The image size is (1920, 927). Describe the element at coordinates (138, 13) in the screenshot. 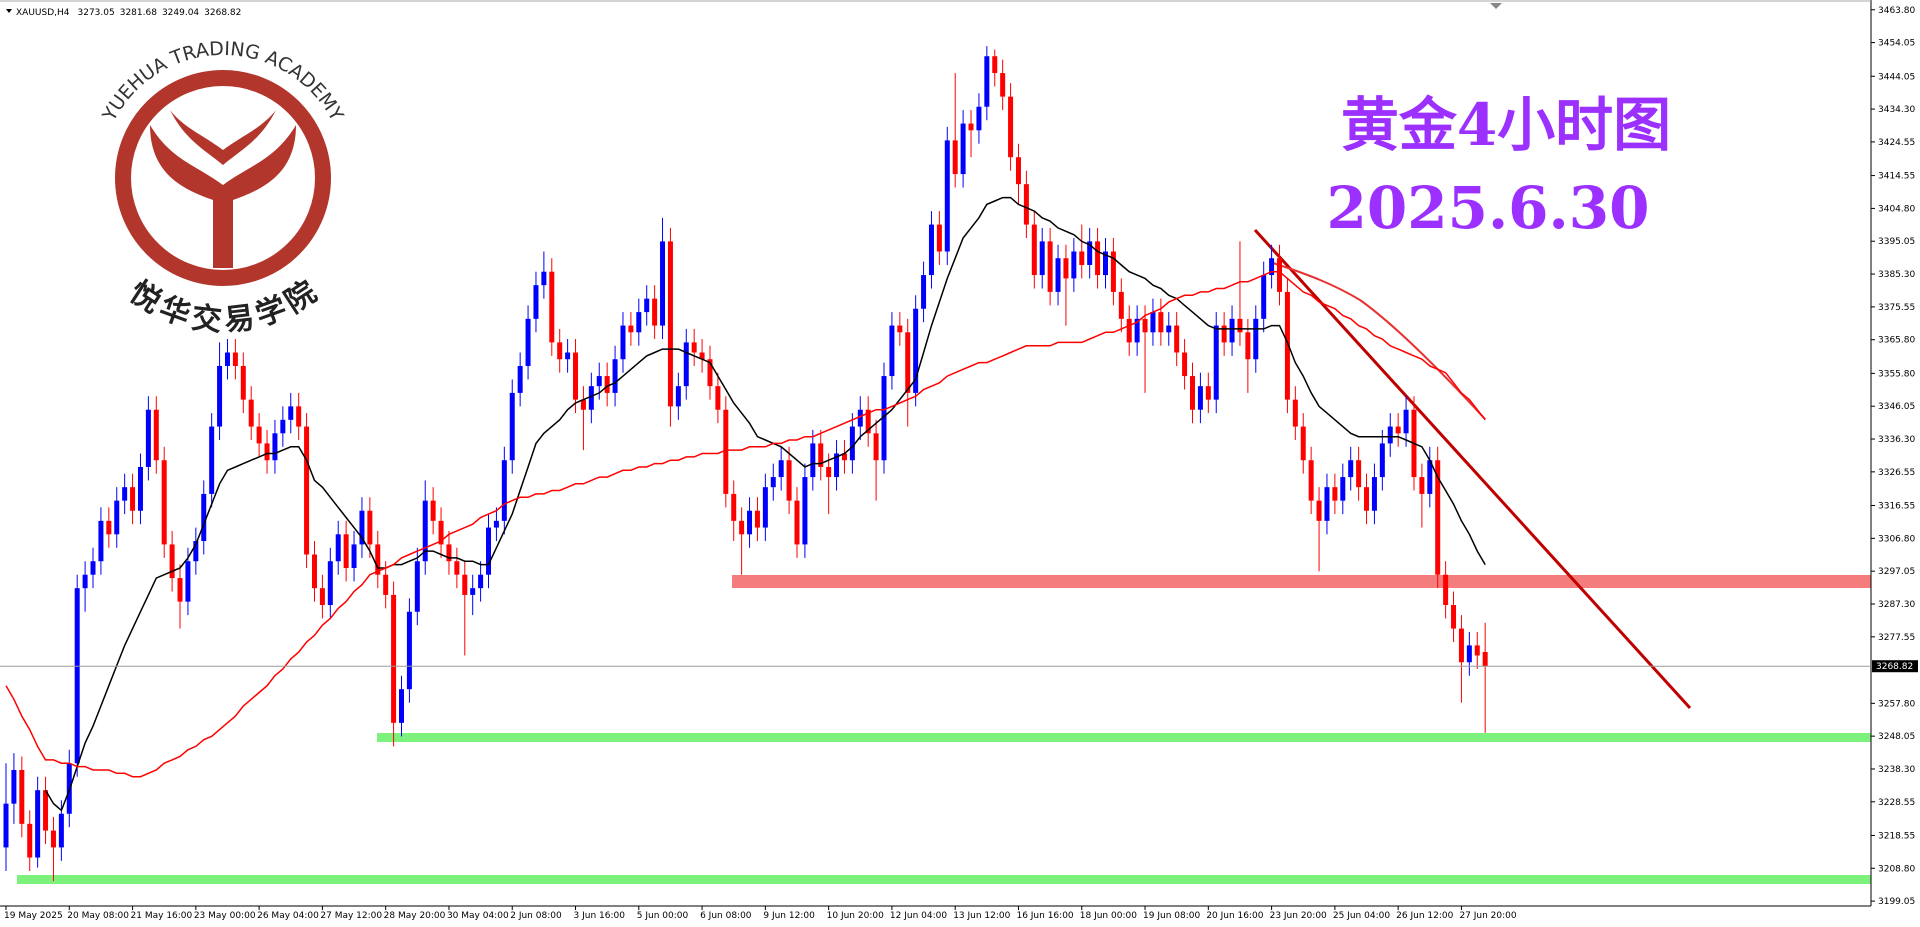

I see `header-high: 3281.68` at that location.